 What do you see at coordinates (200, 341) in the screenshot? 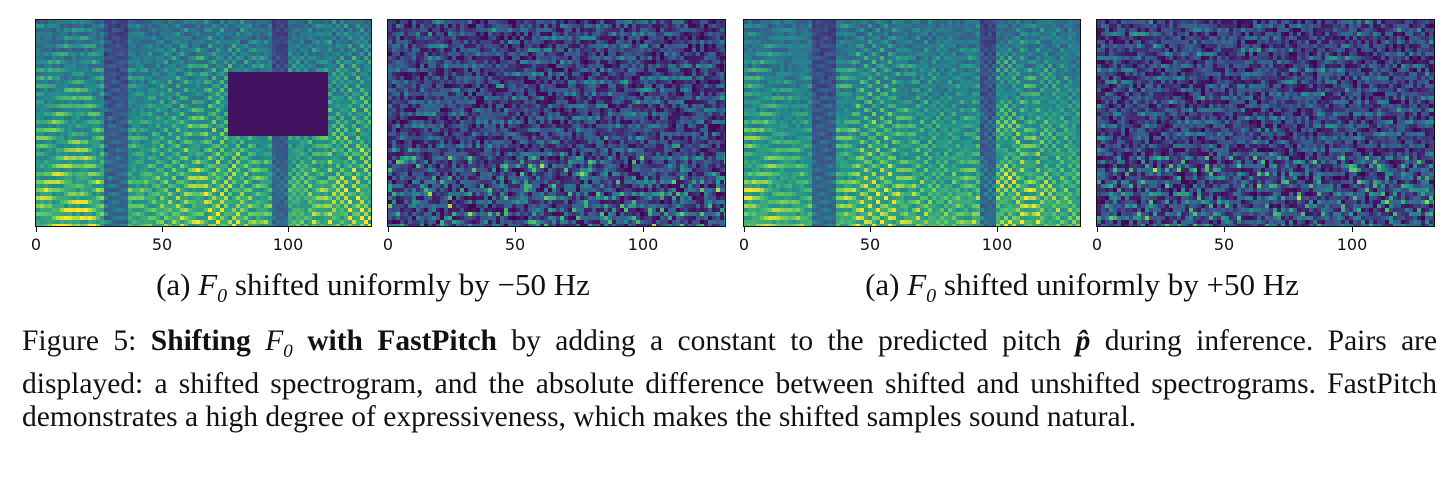
I see `caption-bold-1: Shifting` at bounding box center [200, 341].